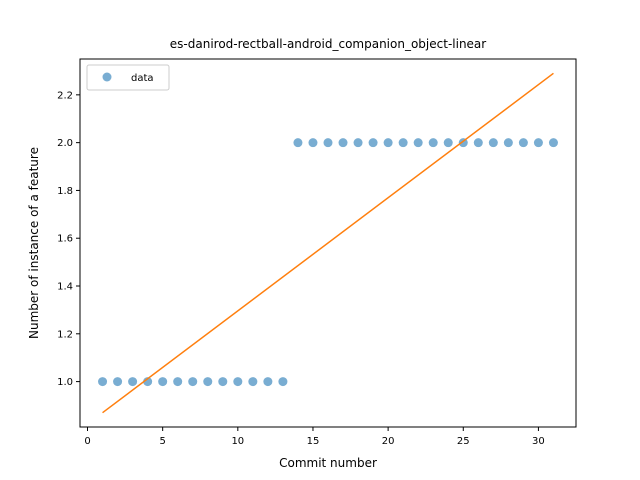 The image size is (640, 480). Describe the element at coordinates (313, 441) in the screenshot. I see `x-tick-label: 15` at that location.